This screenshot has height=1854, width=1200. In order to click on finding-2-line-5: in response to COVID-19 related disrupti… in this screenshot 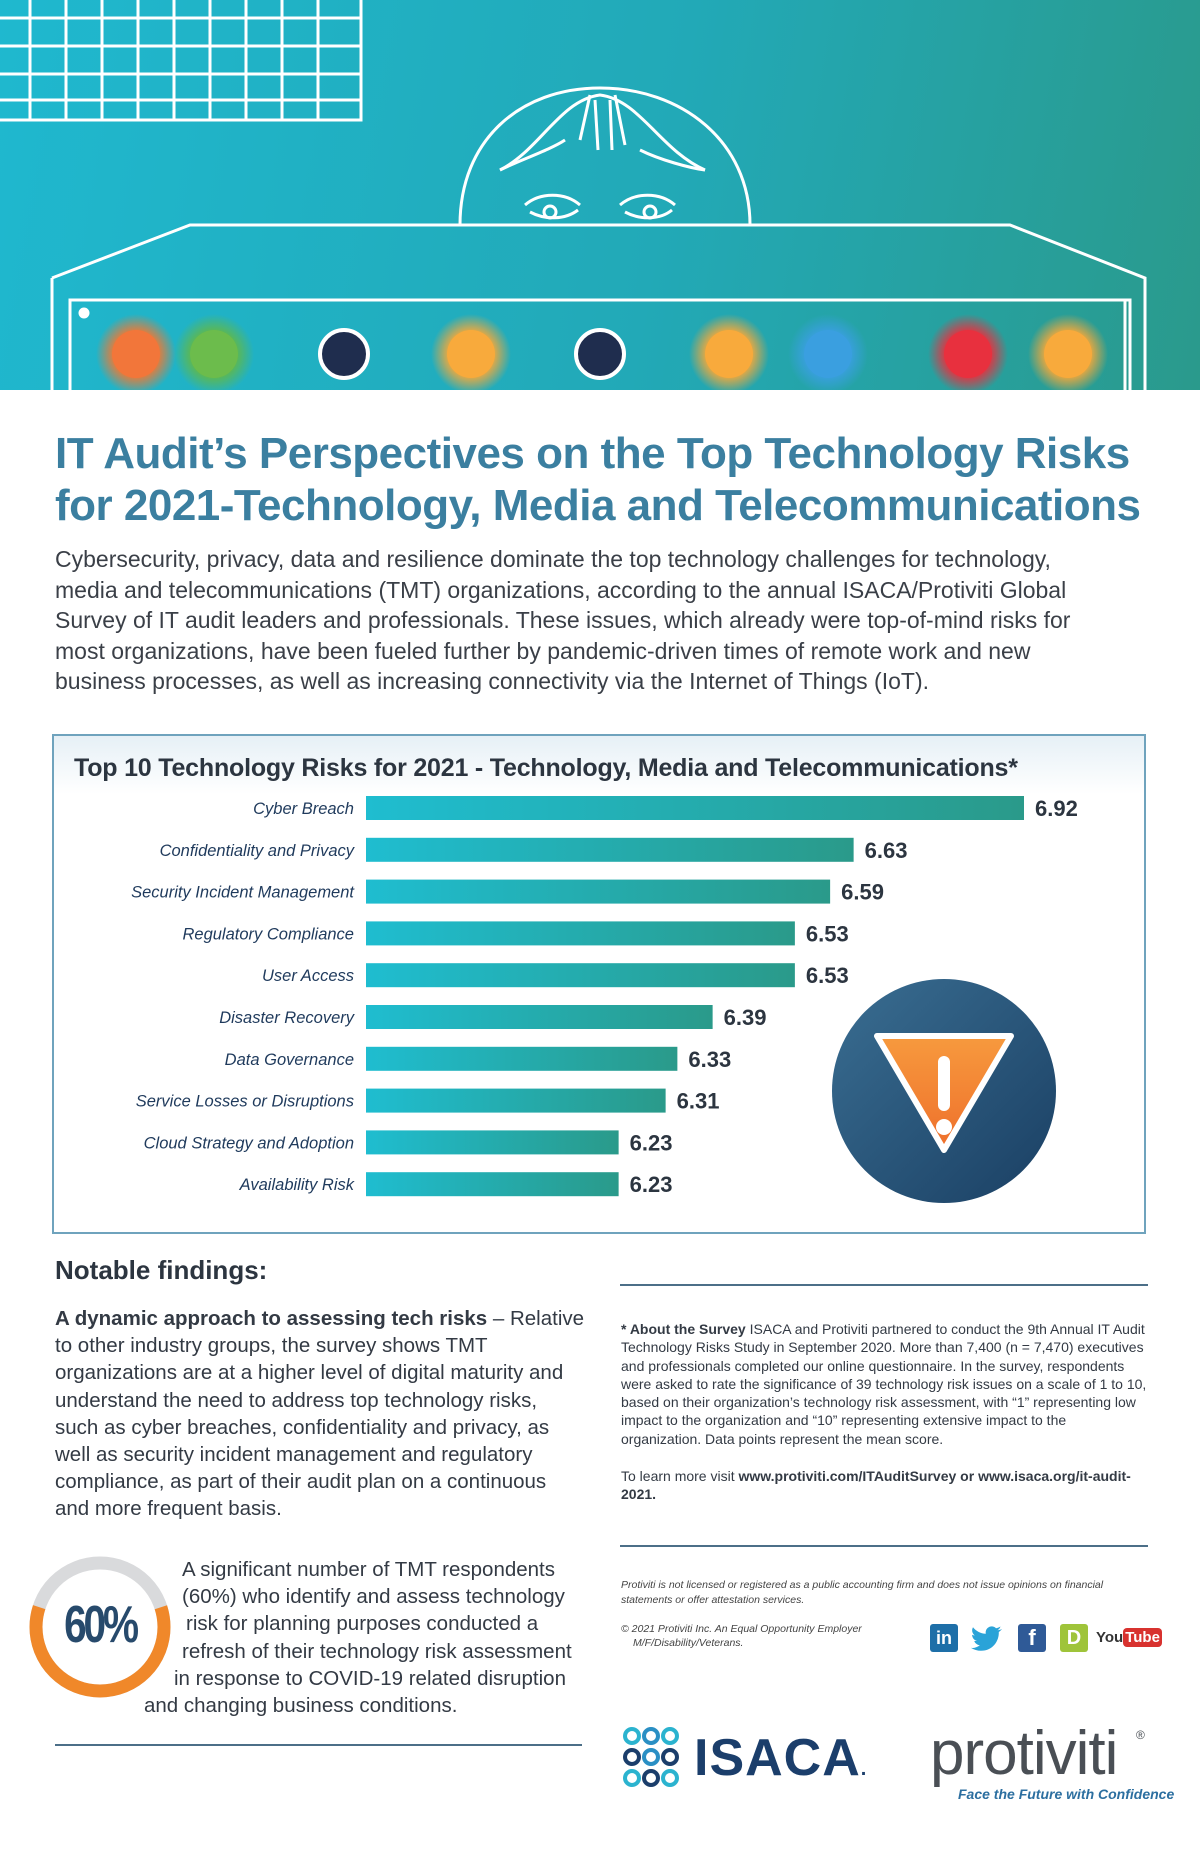, I will do `click(370, 1678)`.